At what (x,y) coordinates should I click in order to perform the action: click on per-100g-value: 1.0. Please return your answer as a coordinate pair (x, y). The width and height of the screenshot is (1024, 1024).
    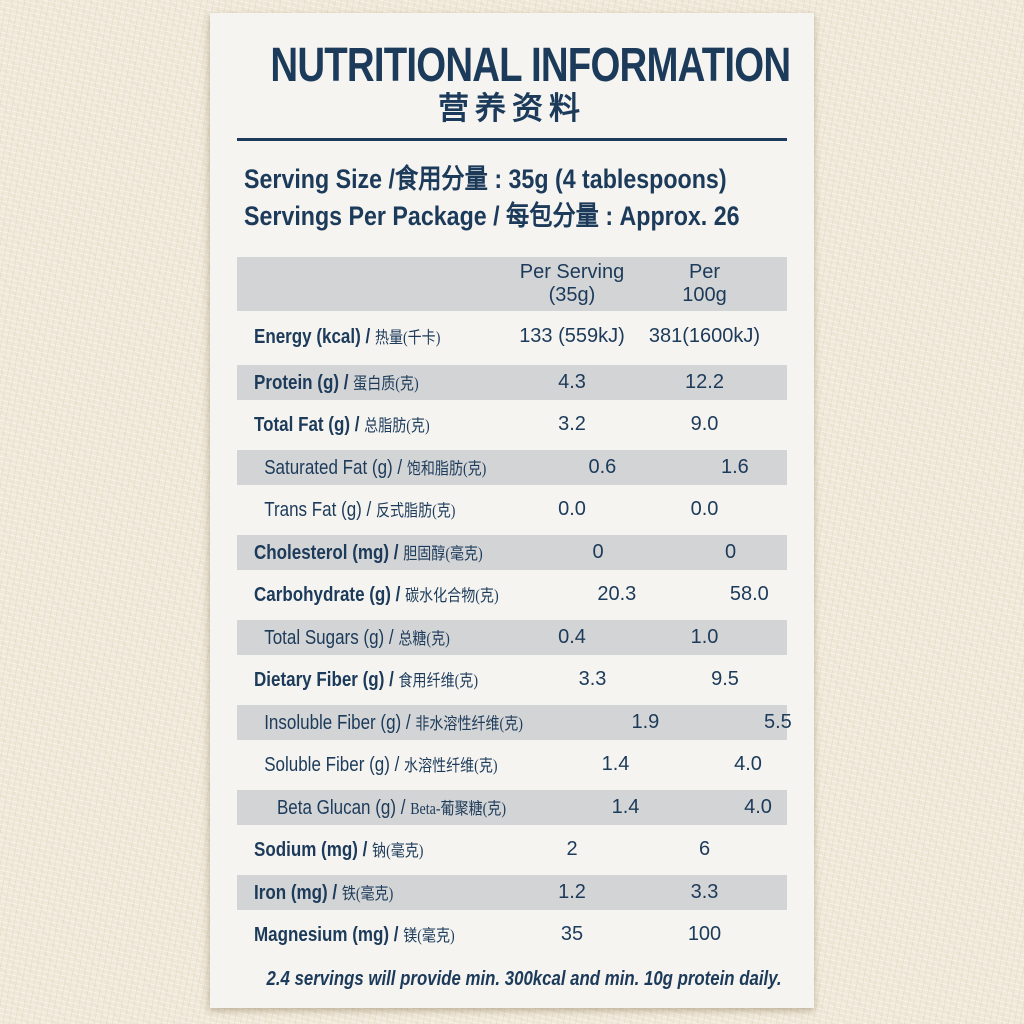
    Looking at the image, I should click on (704, 636).